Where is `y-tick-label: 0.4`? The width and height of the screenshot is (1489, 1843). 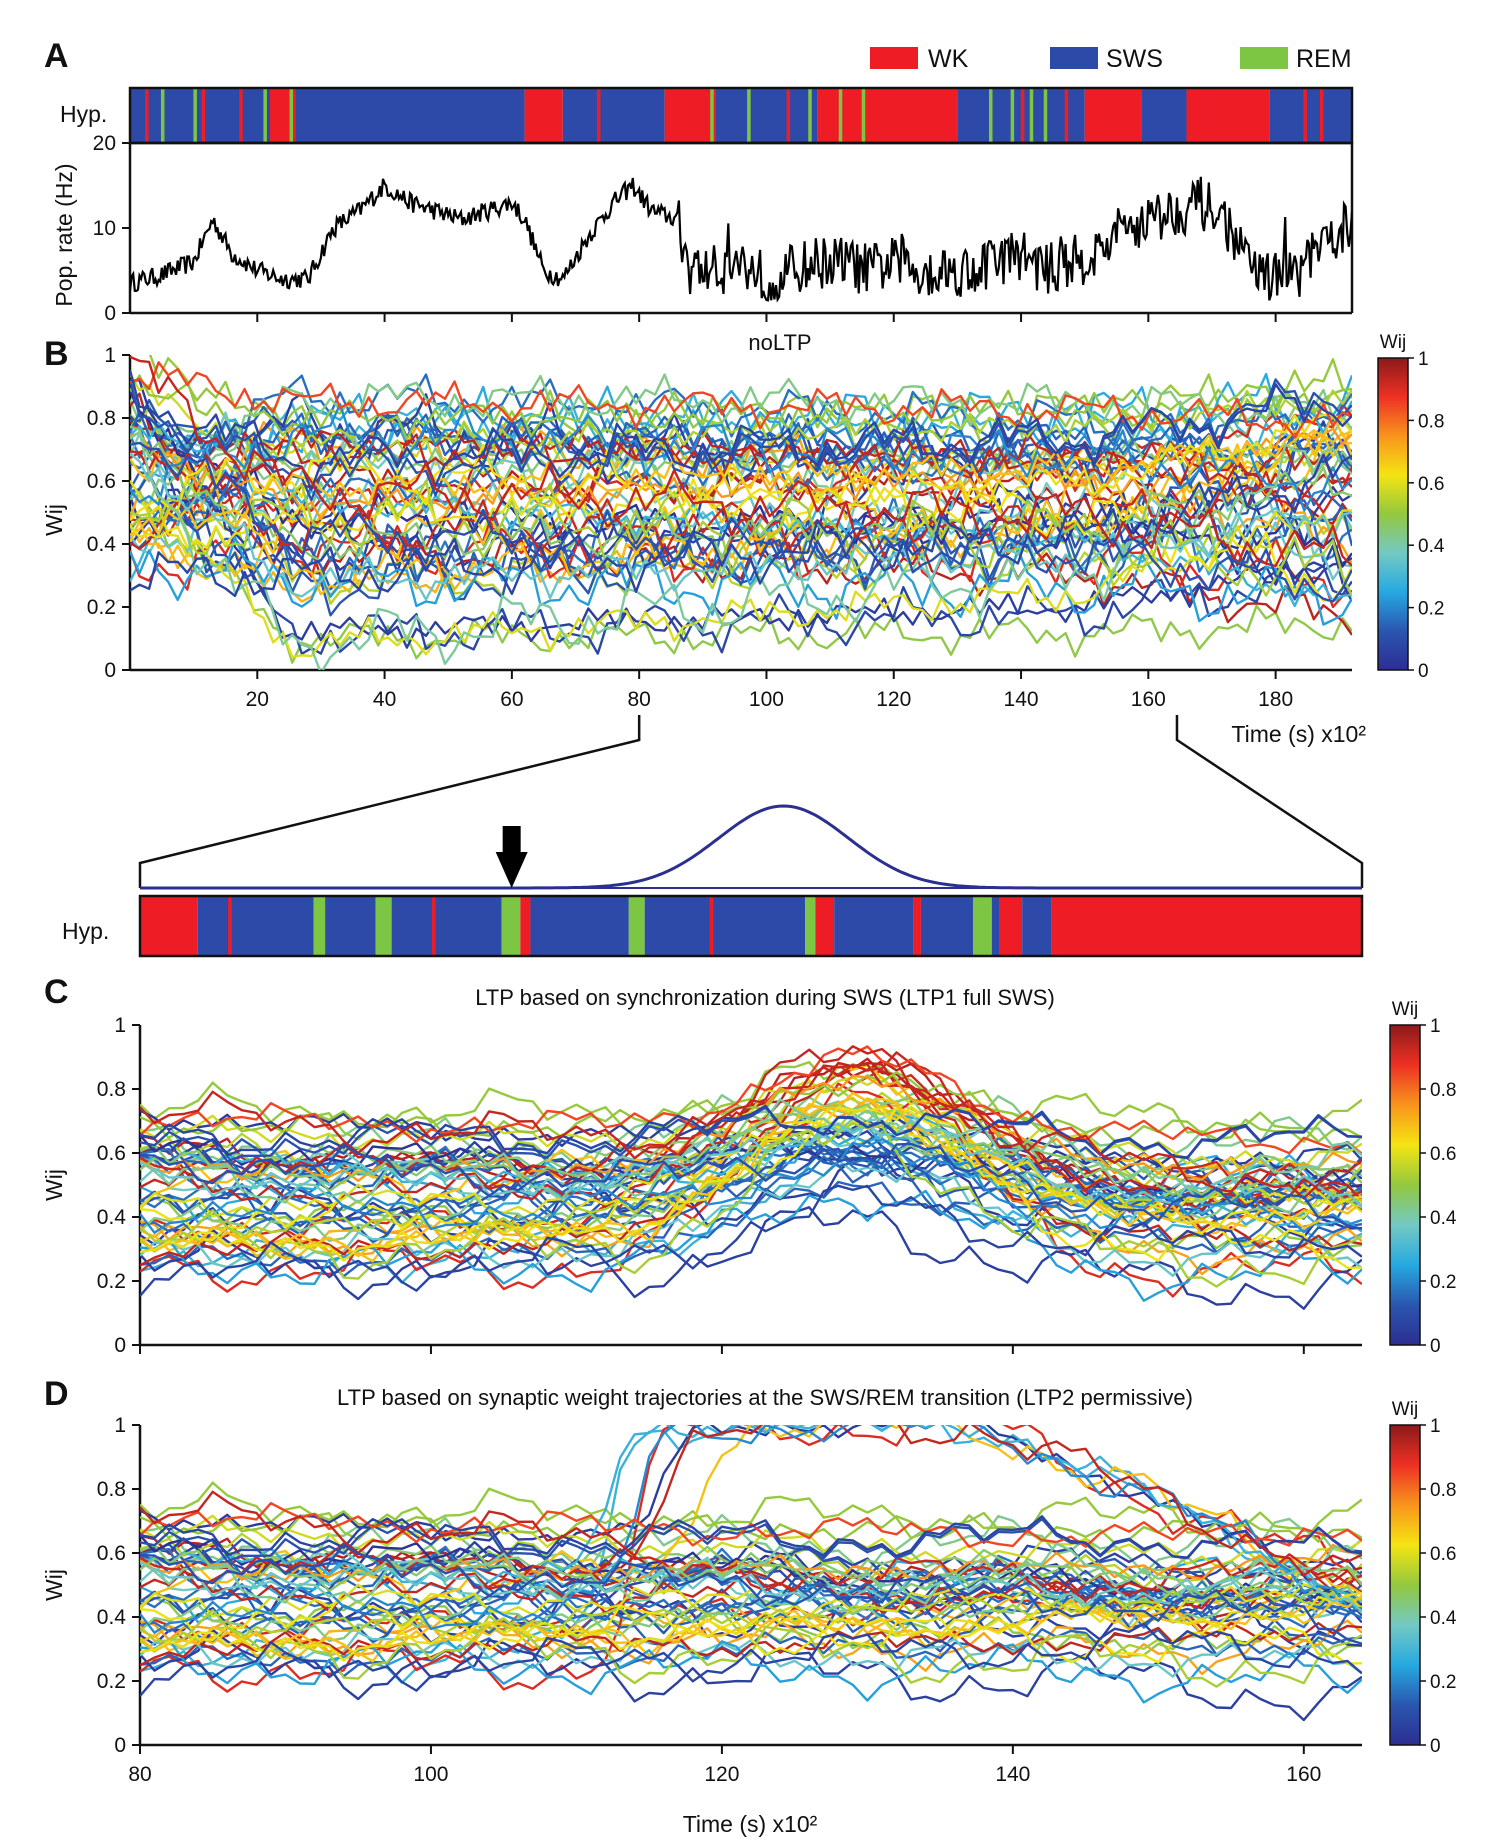
y-tick-label: 0.4 is located at coordinates (112, 1217).